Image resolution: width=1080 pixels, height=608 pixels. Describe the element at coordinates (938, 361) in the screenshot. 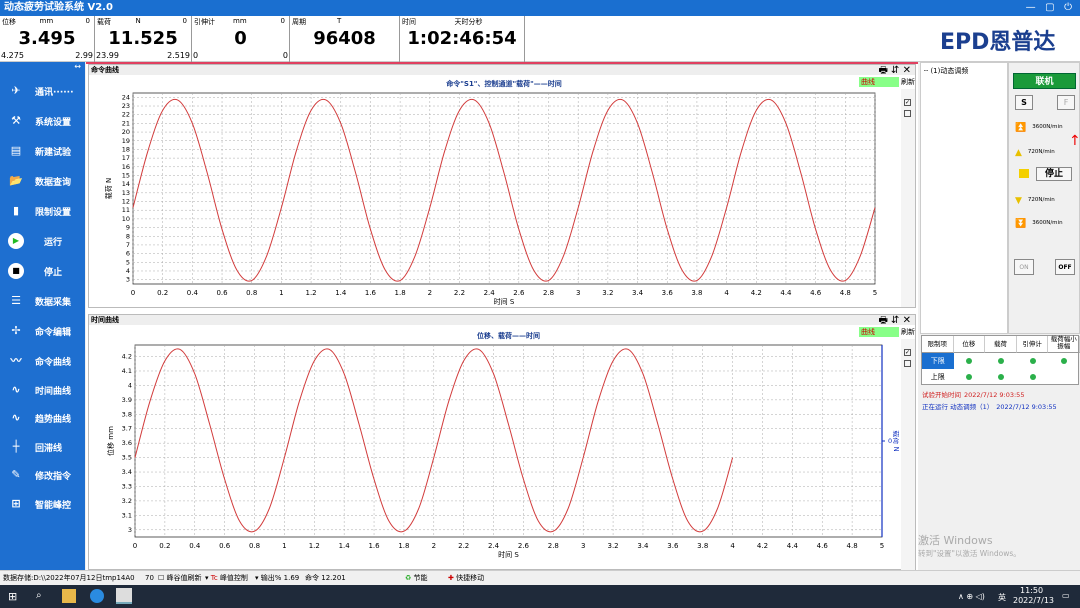

I see `row-label: 下限` at that location.